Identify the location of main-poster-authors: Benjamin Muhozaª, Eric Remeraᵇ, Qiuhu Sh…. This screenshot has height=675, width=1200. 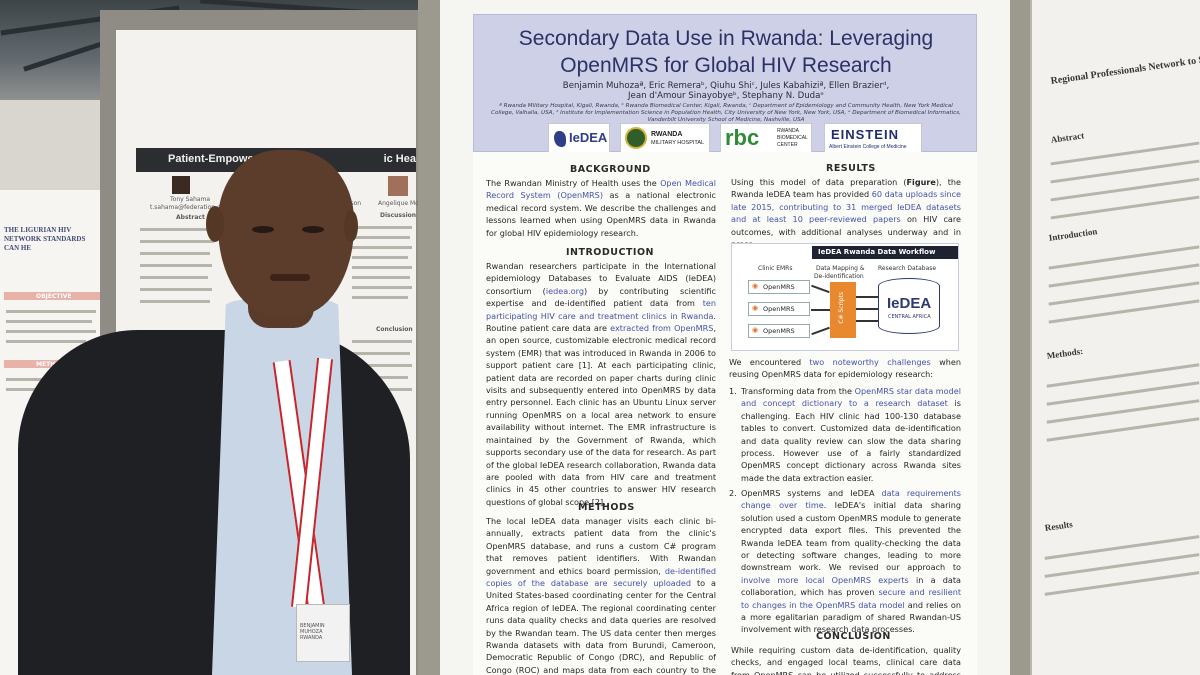
(726, 91).